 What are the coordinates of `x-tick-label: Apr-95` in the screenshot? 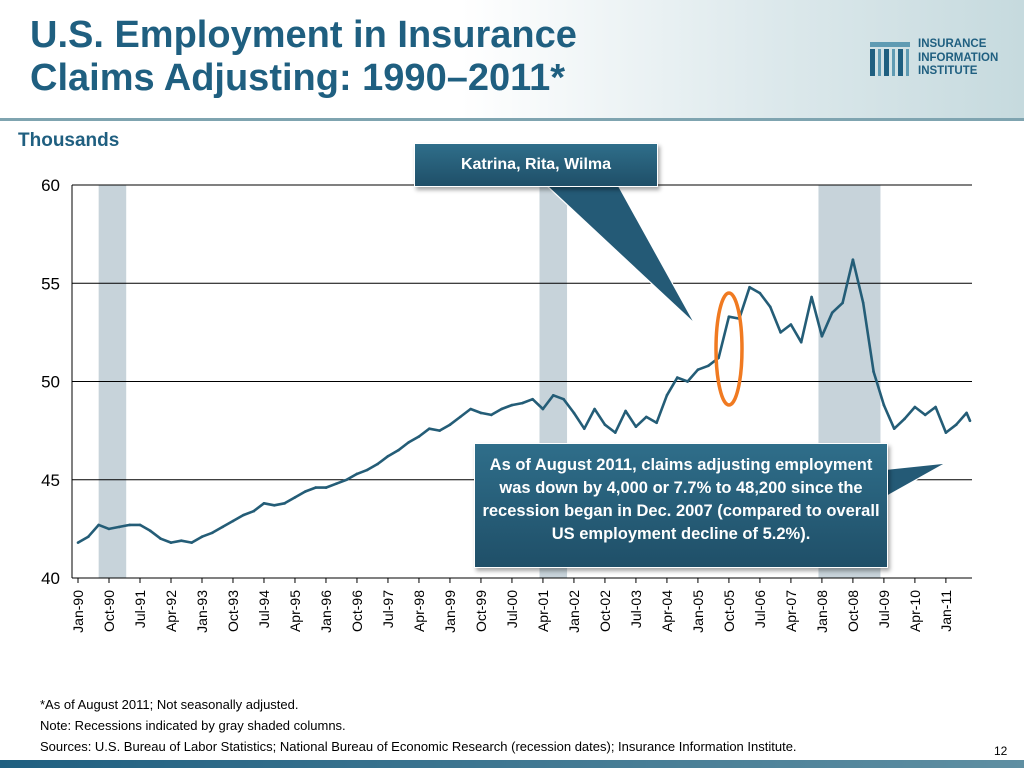 It's located at (295, 611).